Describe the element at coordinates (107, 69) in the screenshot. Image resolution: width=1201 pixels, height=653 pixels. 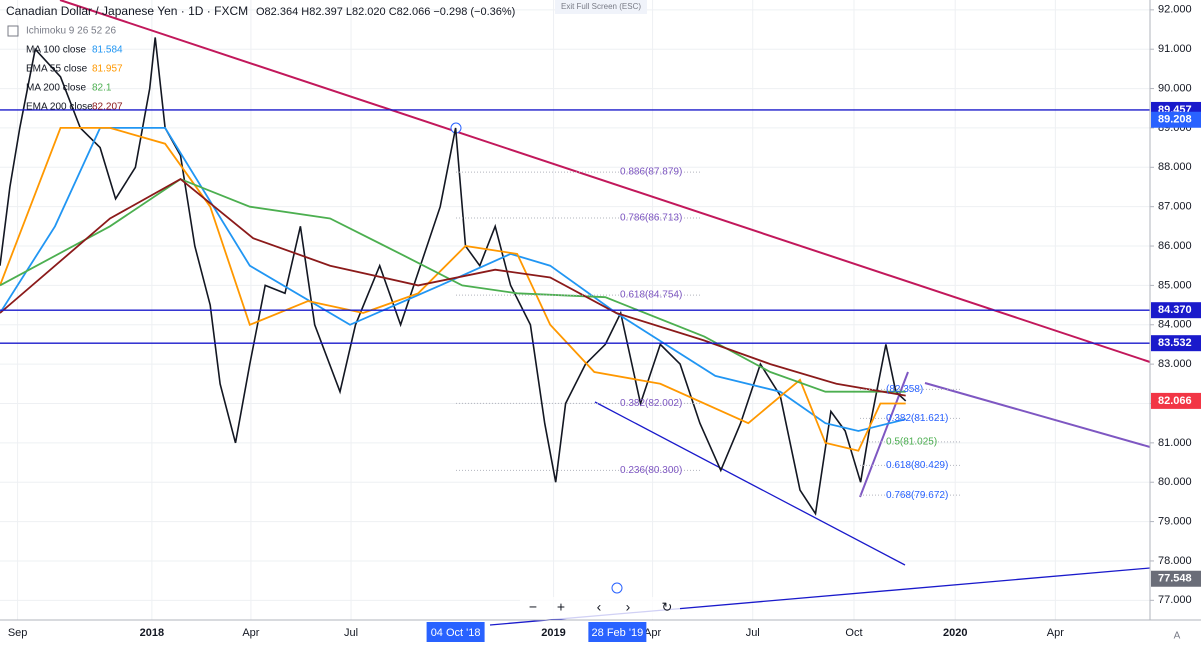
I see `legend-value: 81.957` at that location.